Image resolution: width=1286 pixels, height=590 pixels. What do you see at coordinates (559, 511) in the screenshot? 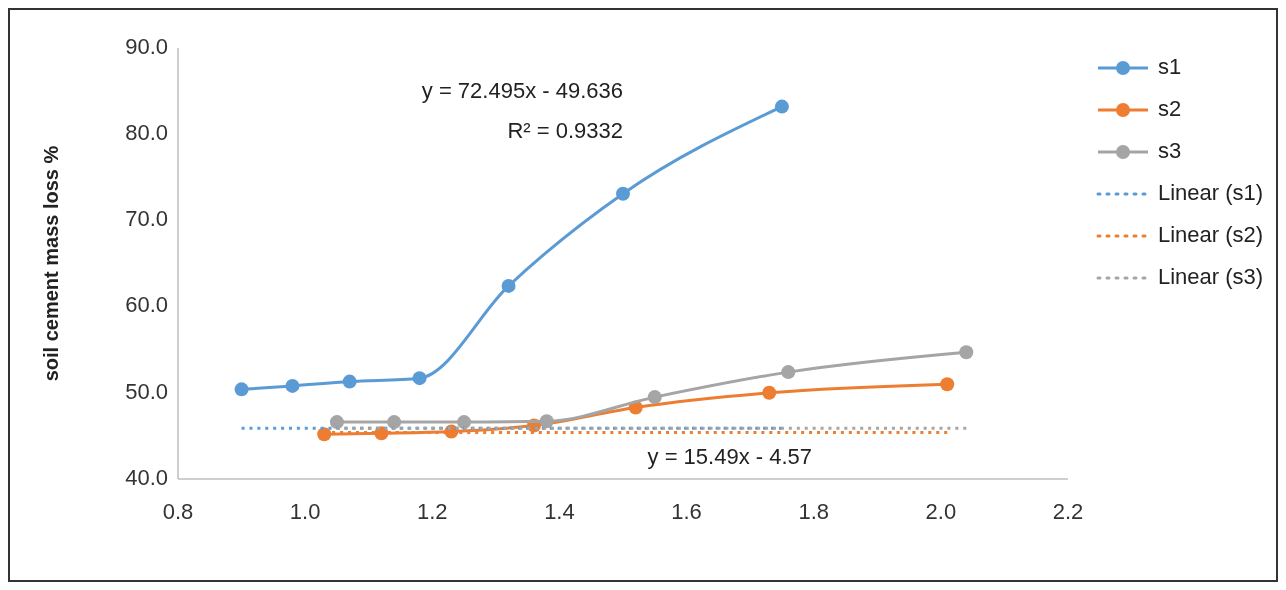
I see `x-tick-label: 1.4` at bounding box center [559, 511].